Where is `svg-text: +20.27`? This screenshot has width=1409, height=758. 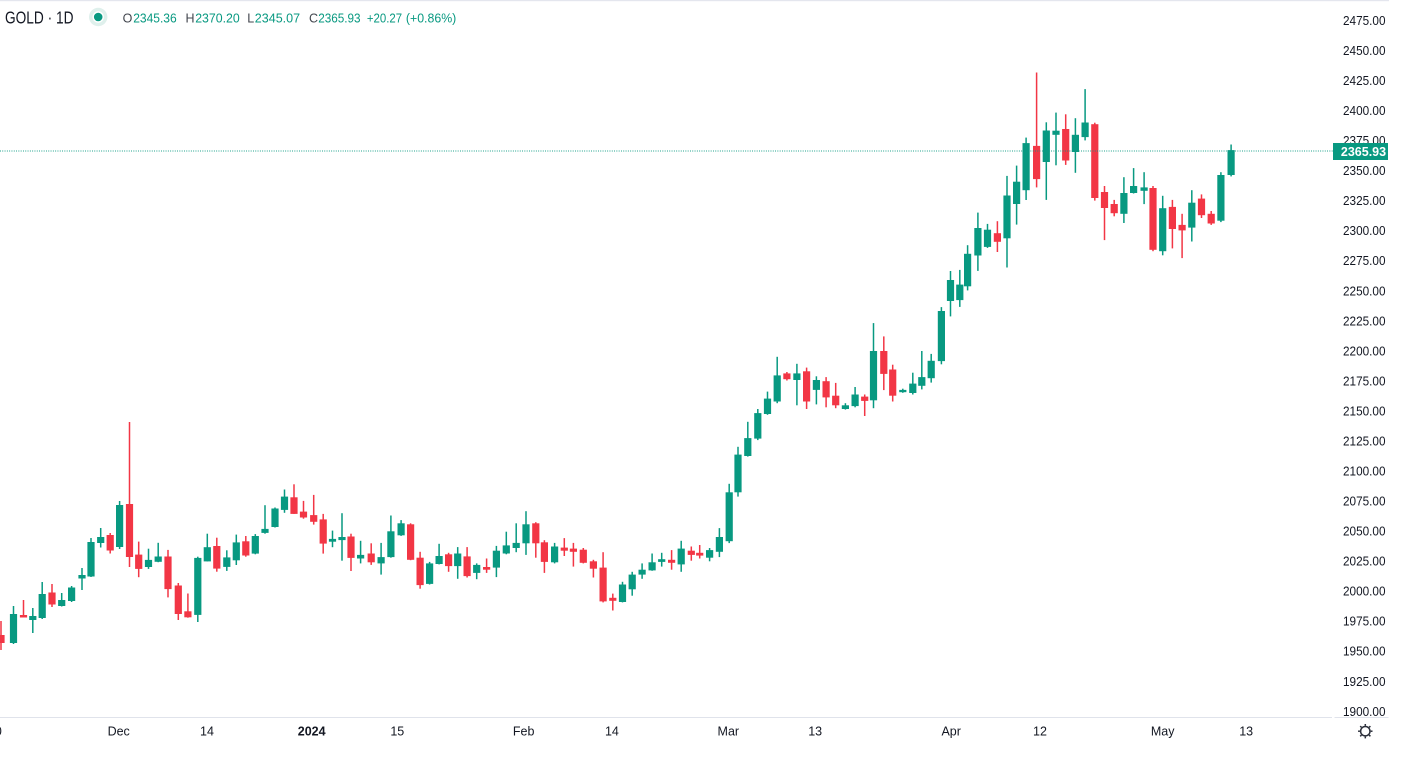
svg-text: +20.27 is located at coordinates (384, 18).